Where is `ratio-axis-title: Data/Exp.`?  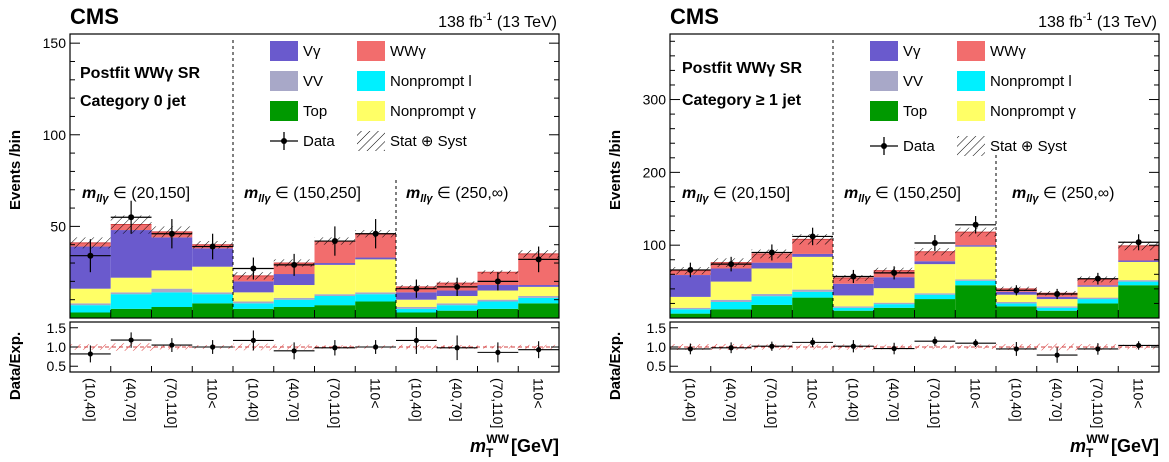 ratio-axis-title: Data/Exp. is located at coordinates (15, 366).